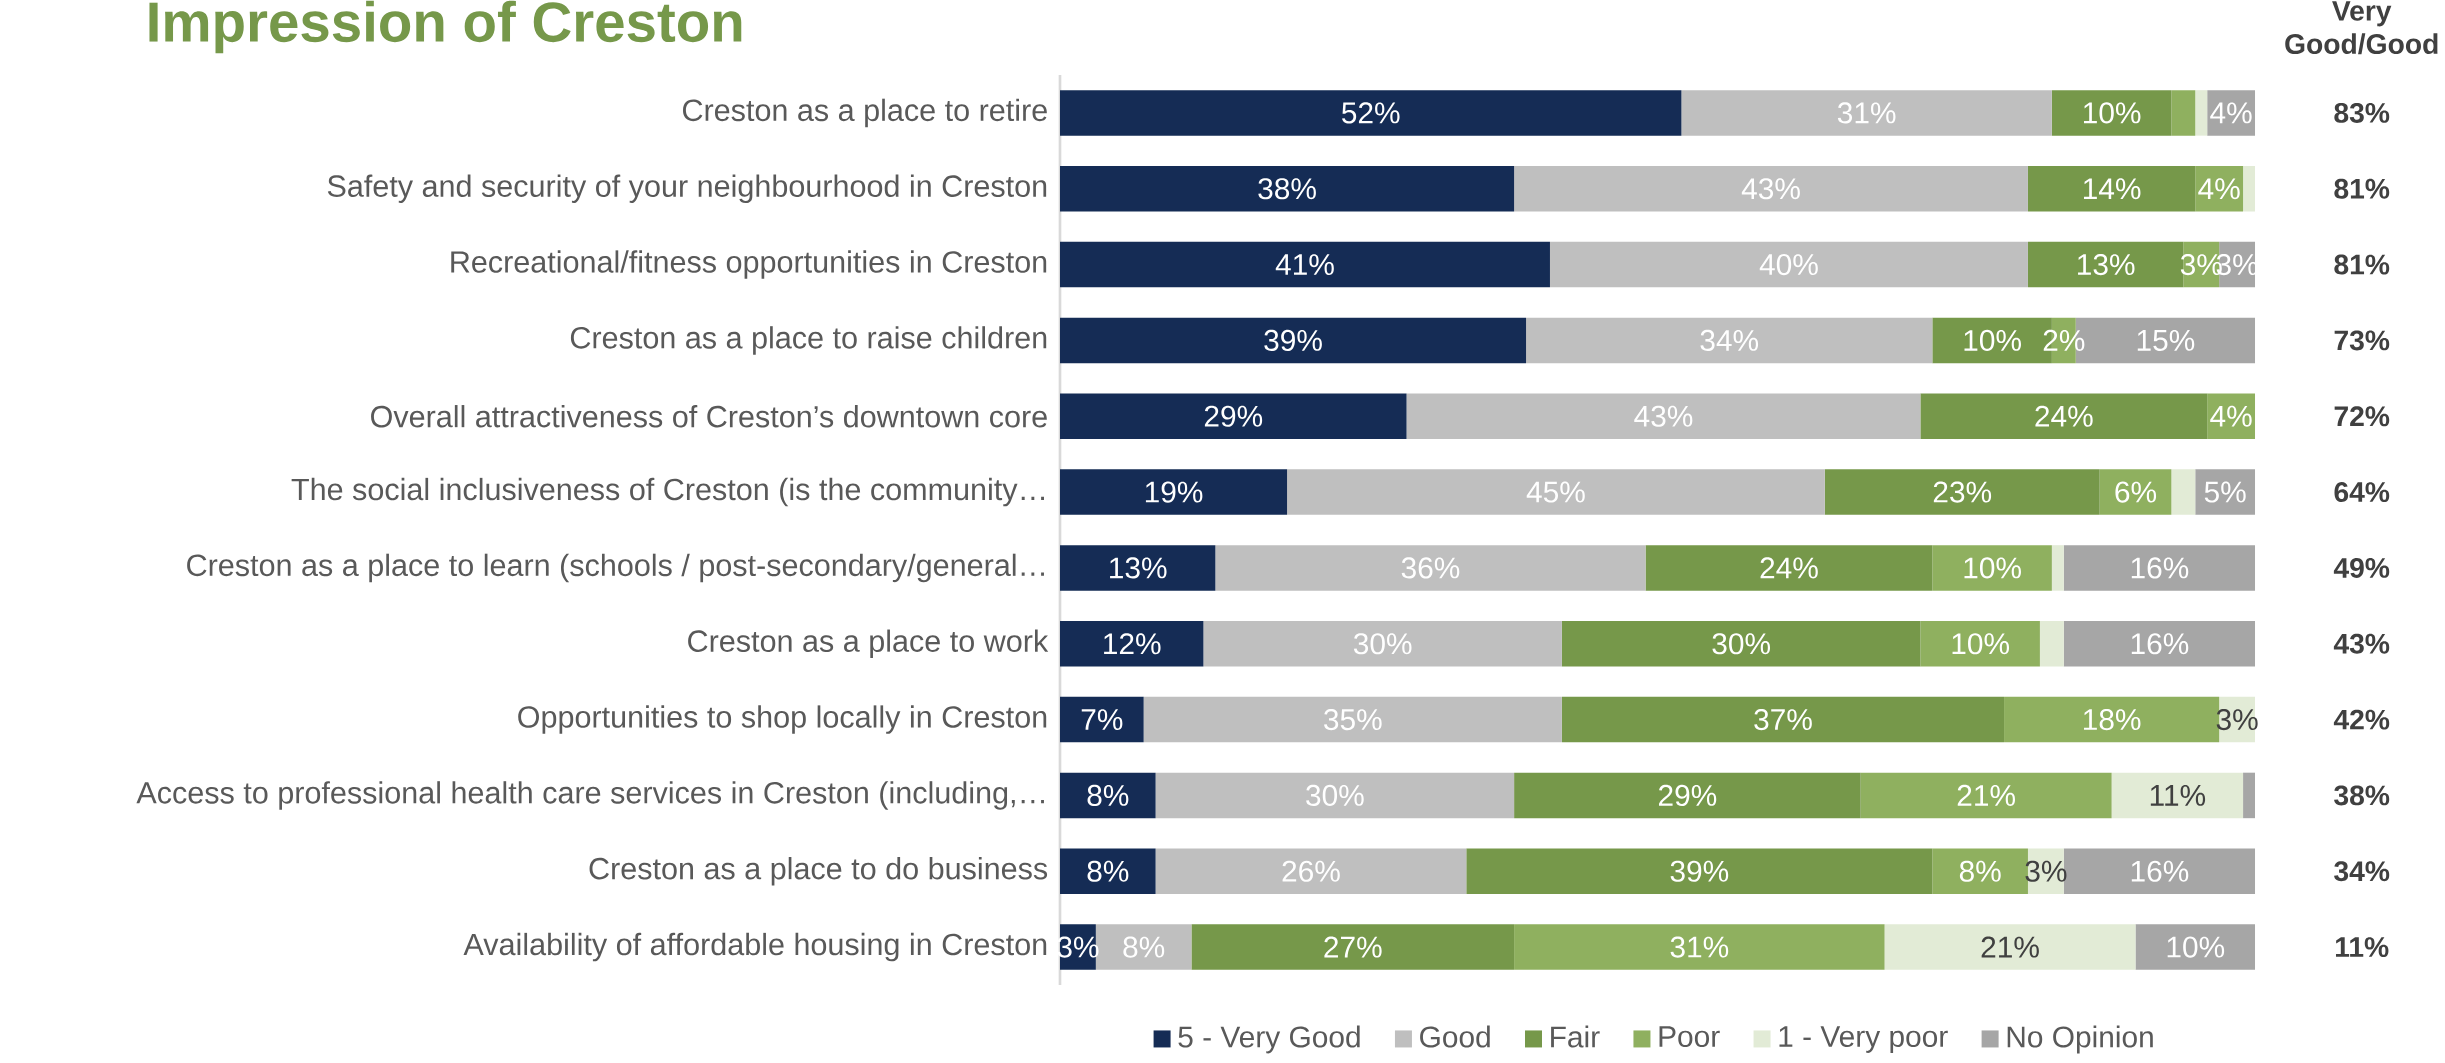 The width and height of the screenshot is (2445, 1063). Describe the element at coordinates (1575, 1036) in the screenshot. I see `legend-label: Fair` at that location.